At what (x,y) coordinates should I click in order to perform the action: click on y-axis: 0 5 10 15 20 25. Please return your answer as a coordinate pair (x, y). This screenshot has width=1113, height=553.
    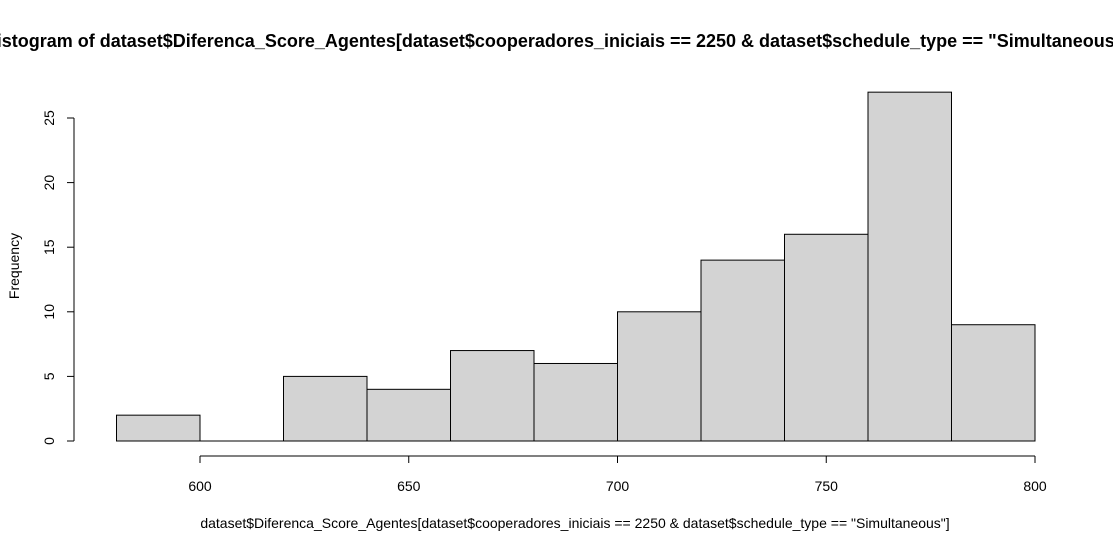
    Looking at the image, I should click on (58, 277).